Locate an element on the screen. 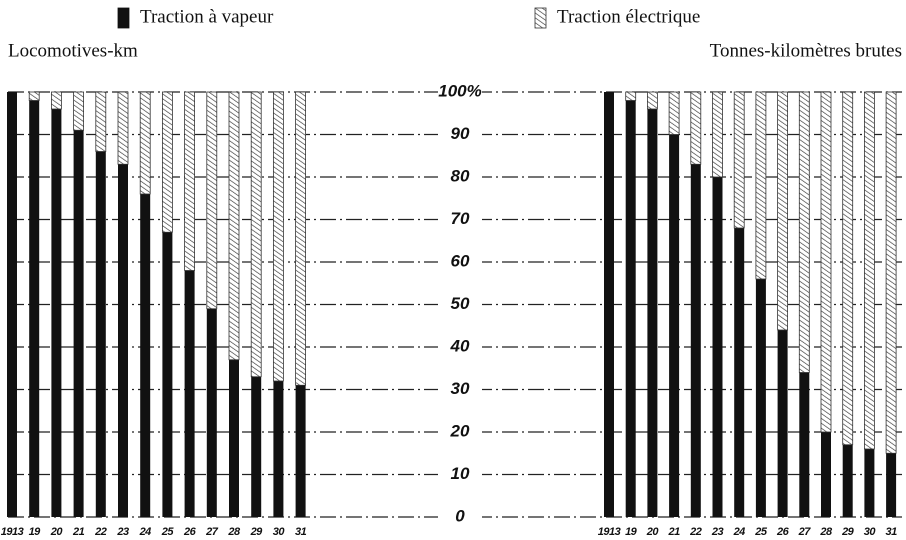  legend-label: Traction à vapeur is located at coordinates (207, 16).